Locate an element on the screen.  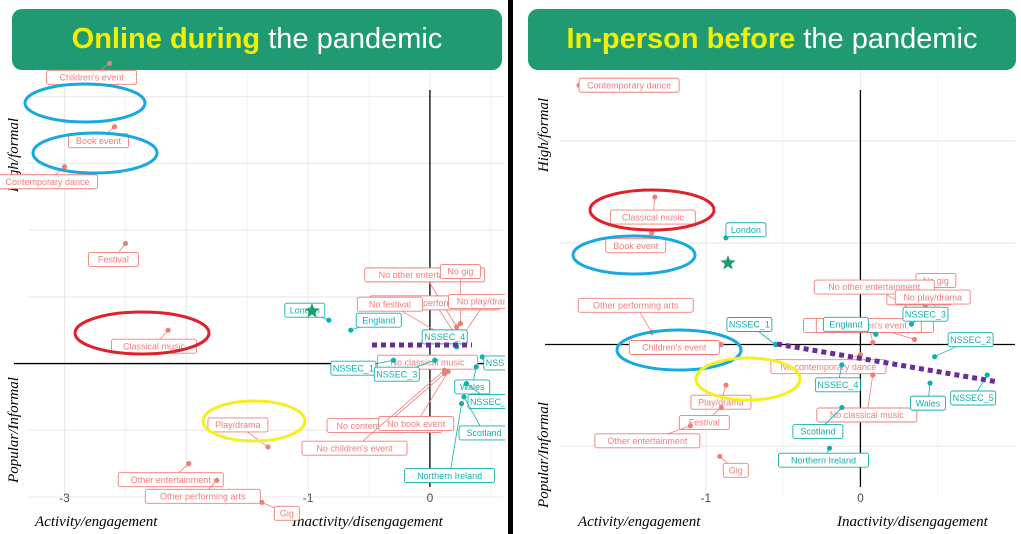
panel-title: Online during the pandemic is located at coordinates (257, 39).